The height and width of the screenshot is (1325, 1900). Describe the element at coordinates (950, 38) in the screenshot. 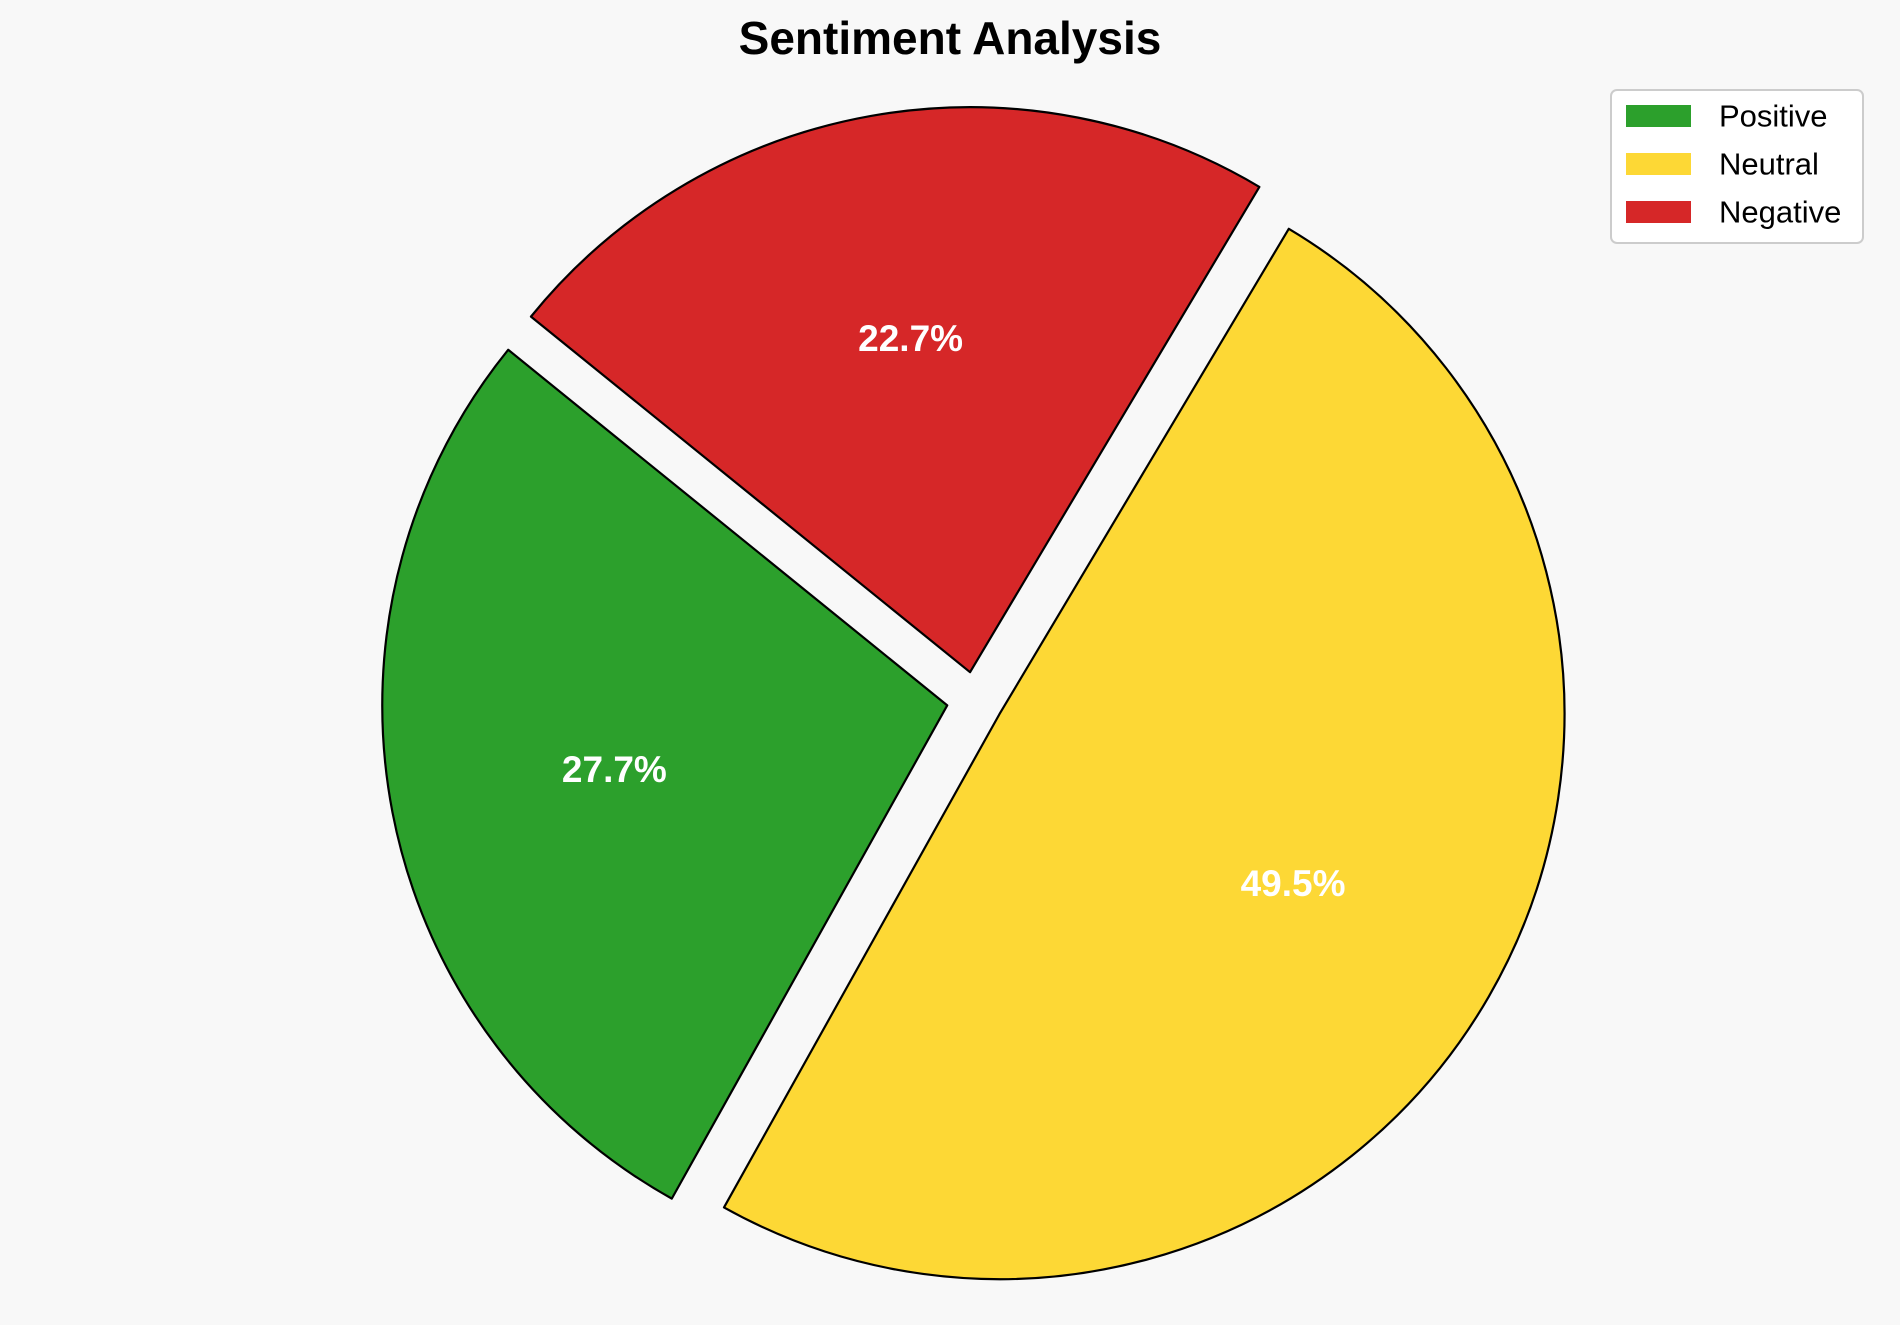

I see `chart-title: Sentiment Analysis` at that location.